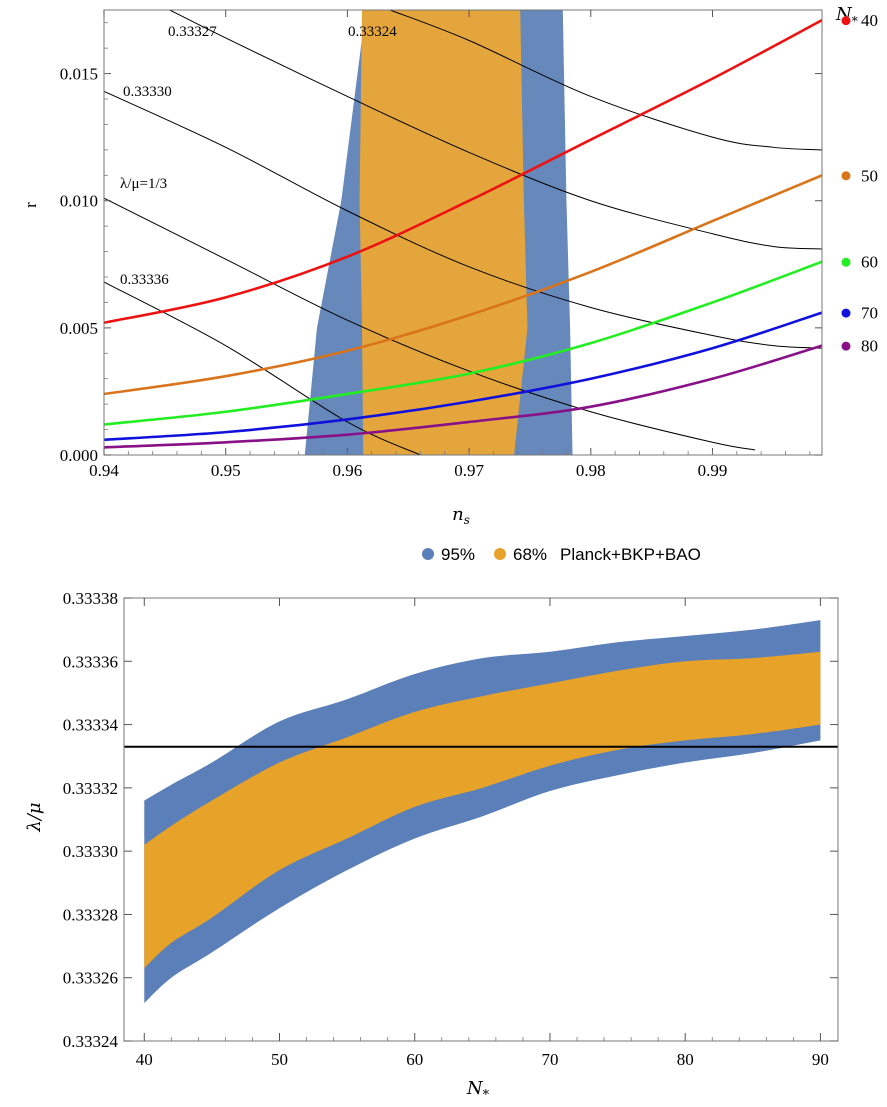 The image size is (887, 1107). Describe the element at coordinates (34, 817) in the screenshot. I see `bottom-y-axis-label: λ/μ` at that location.